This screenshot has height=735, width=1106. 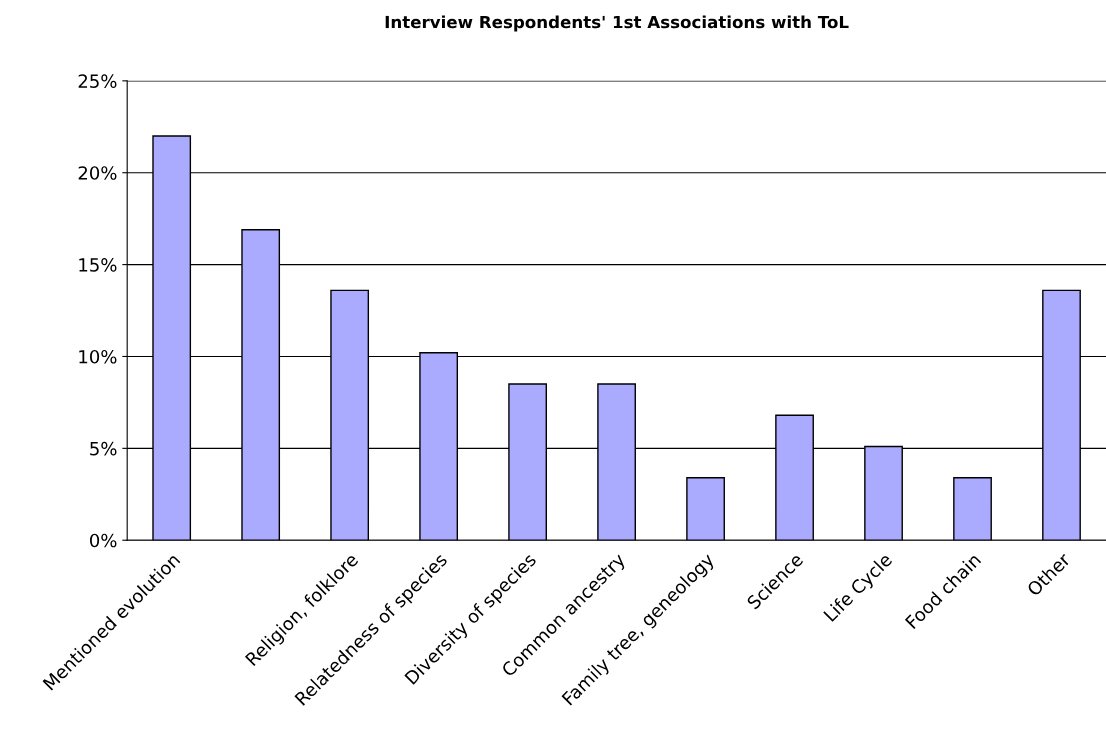 I want to click on y-tick-label: 15%, so click(x=98, y=265).